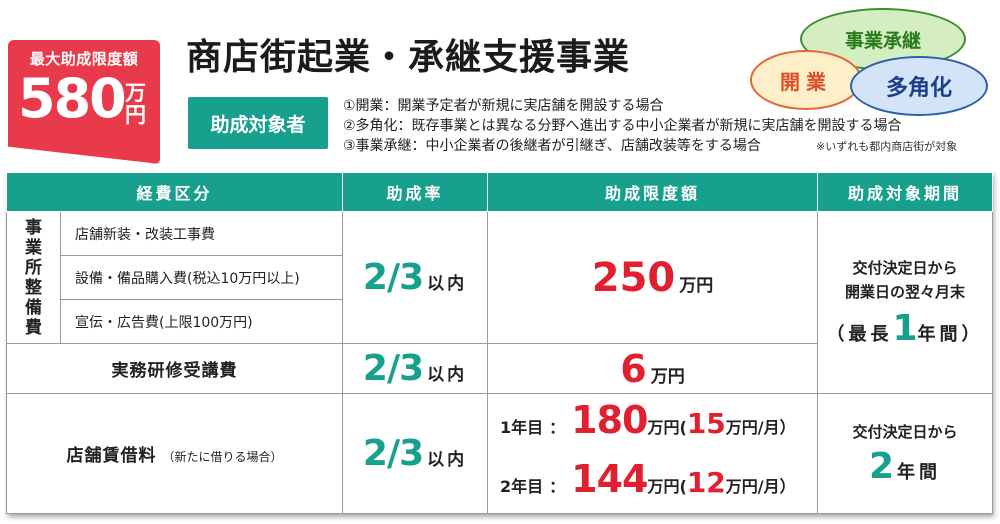 This screenshot has width=1000, height=524. Describe the element at coordinates (806, 80) in the screenshot. I see `bubble-opening: 開業` at that location.